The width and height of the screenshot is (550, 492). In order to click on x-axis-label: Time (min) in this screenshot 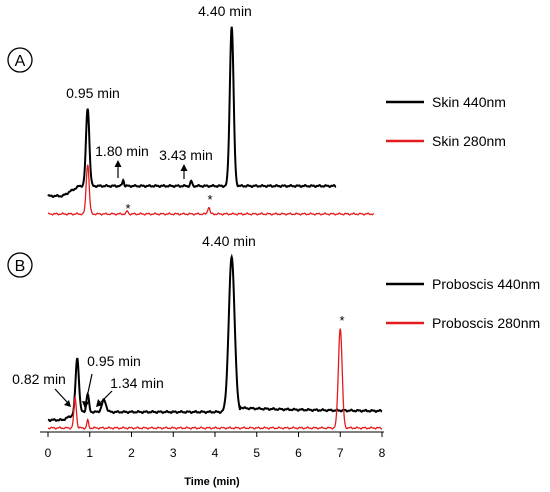, I will do `click(212, 482)`.